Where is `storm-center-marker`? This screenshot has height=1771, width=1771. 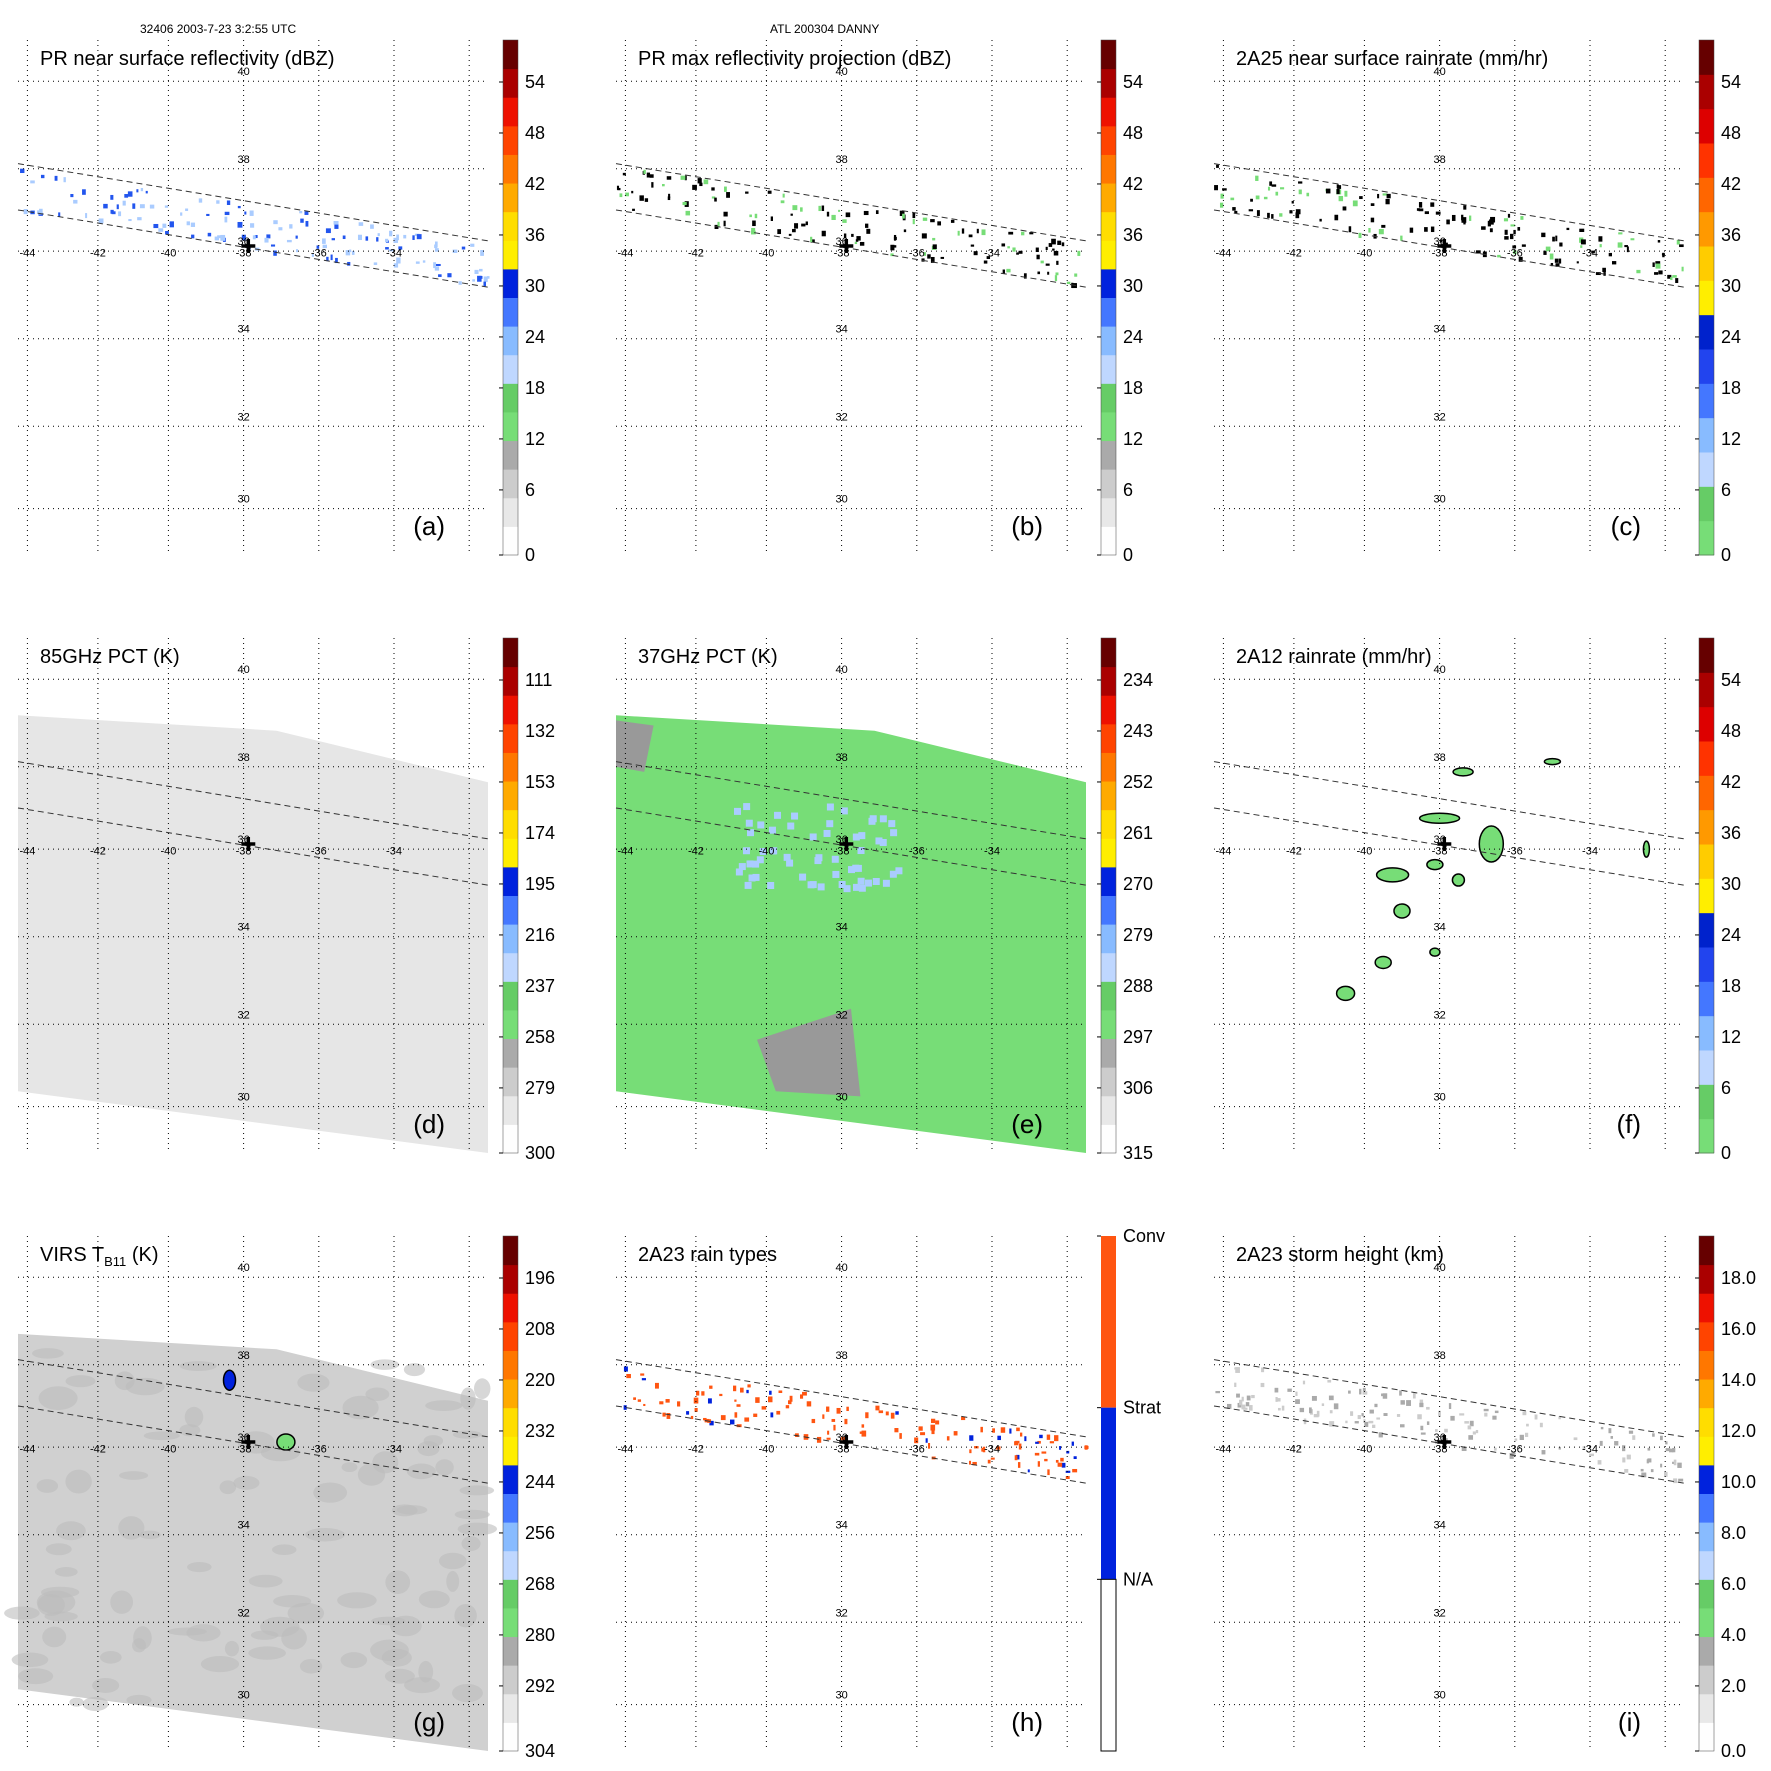
storm-center-marker is located at coordinates (248, 844).